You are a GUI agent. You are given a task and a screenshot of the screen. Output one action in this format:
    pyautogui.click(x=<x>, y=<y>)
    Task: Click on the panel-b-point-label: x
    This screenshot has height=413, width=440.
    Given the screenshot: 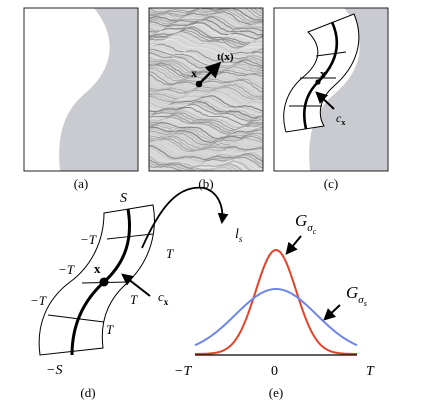 What is the action you would take?
    pyautogui.click(x=194, y=73)
    